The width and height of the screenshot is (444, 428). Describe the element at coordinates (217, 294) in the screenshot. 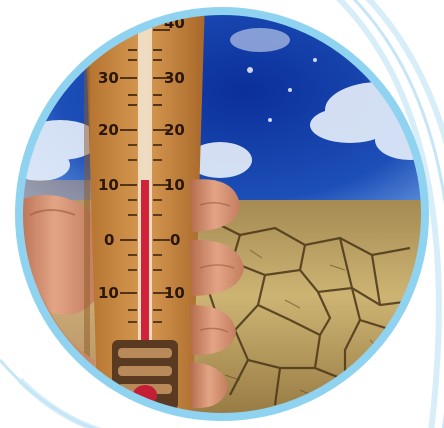

I see `fingers` at that location.